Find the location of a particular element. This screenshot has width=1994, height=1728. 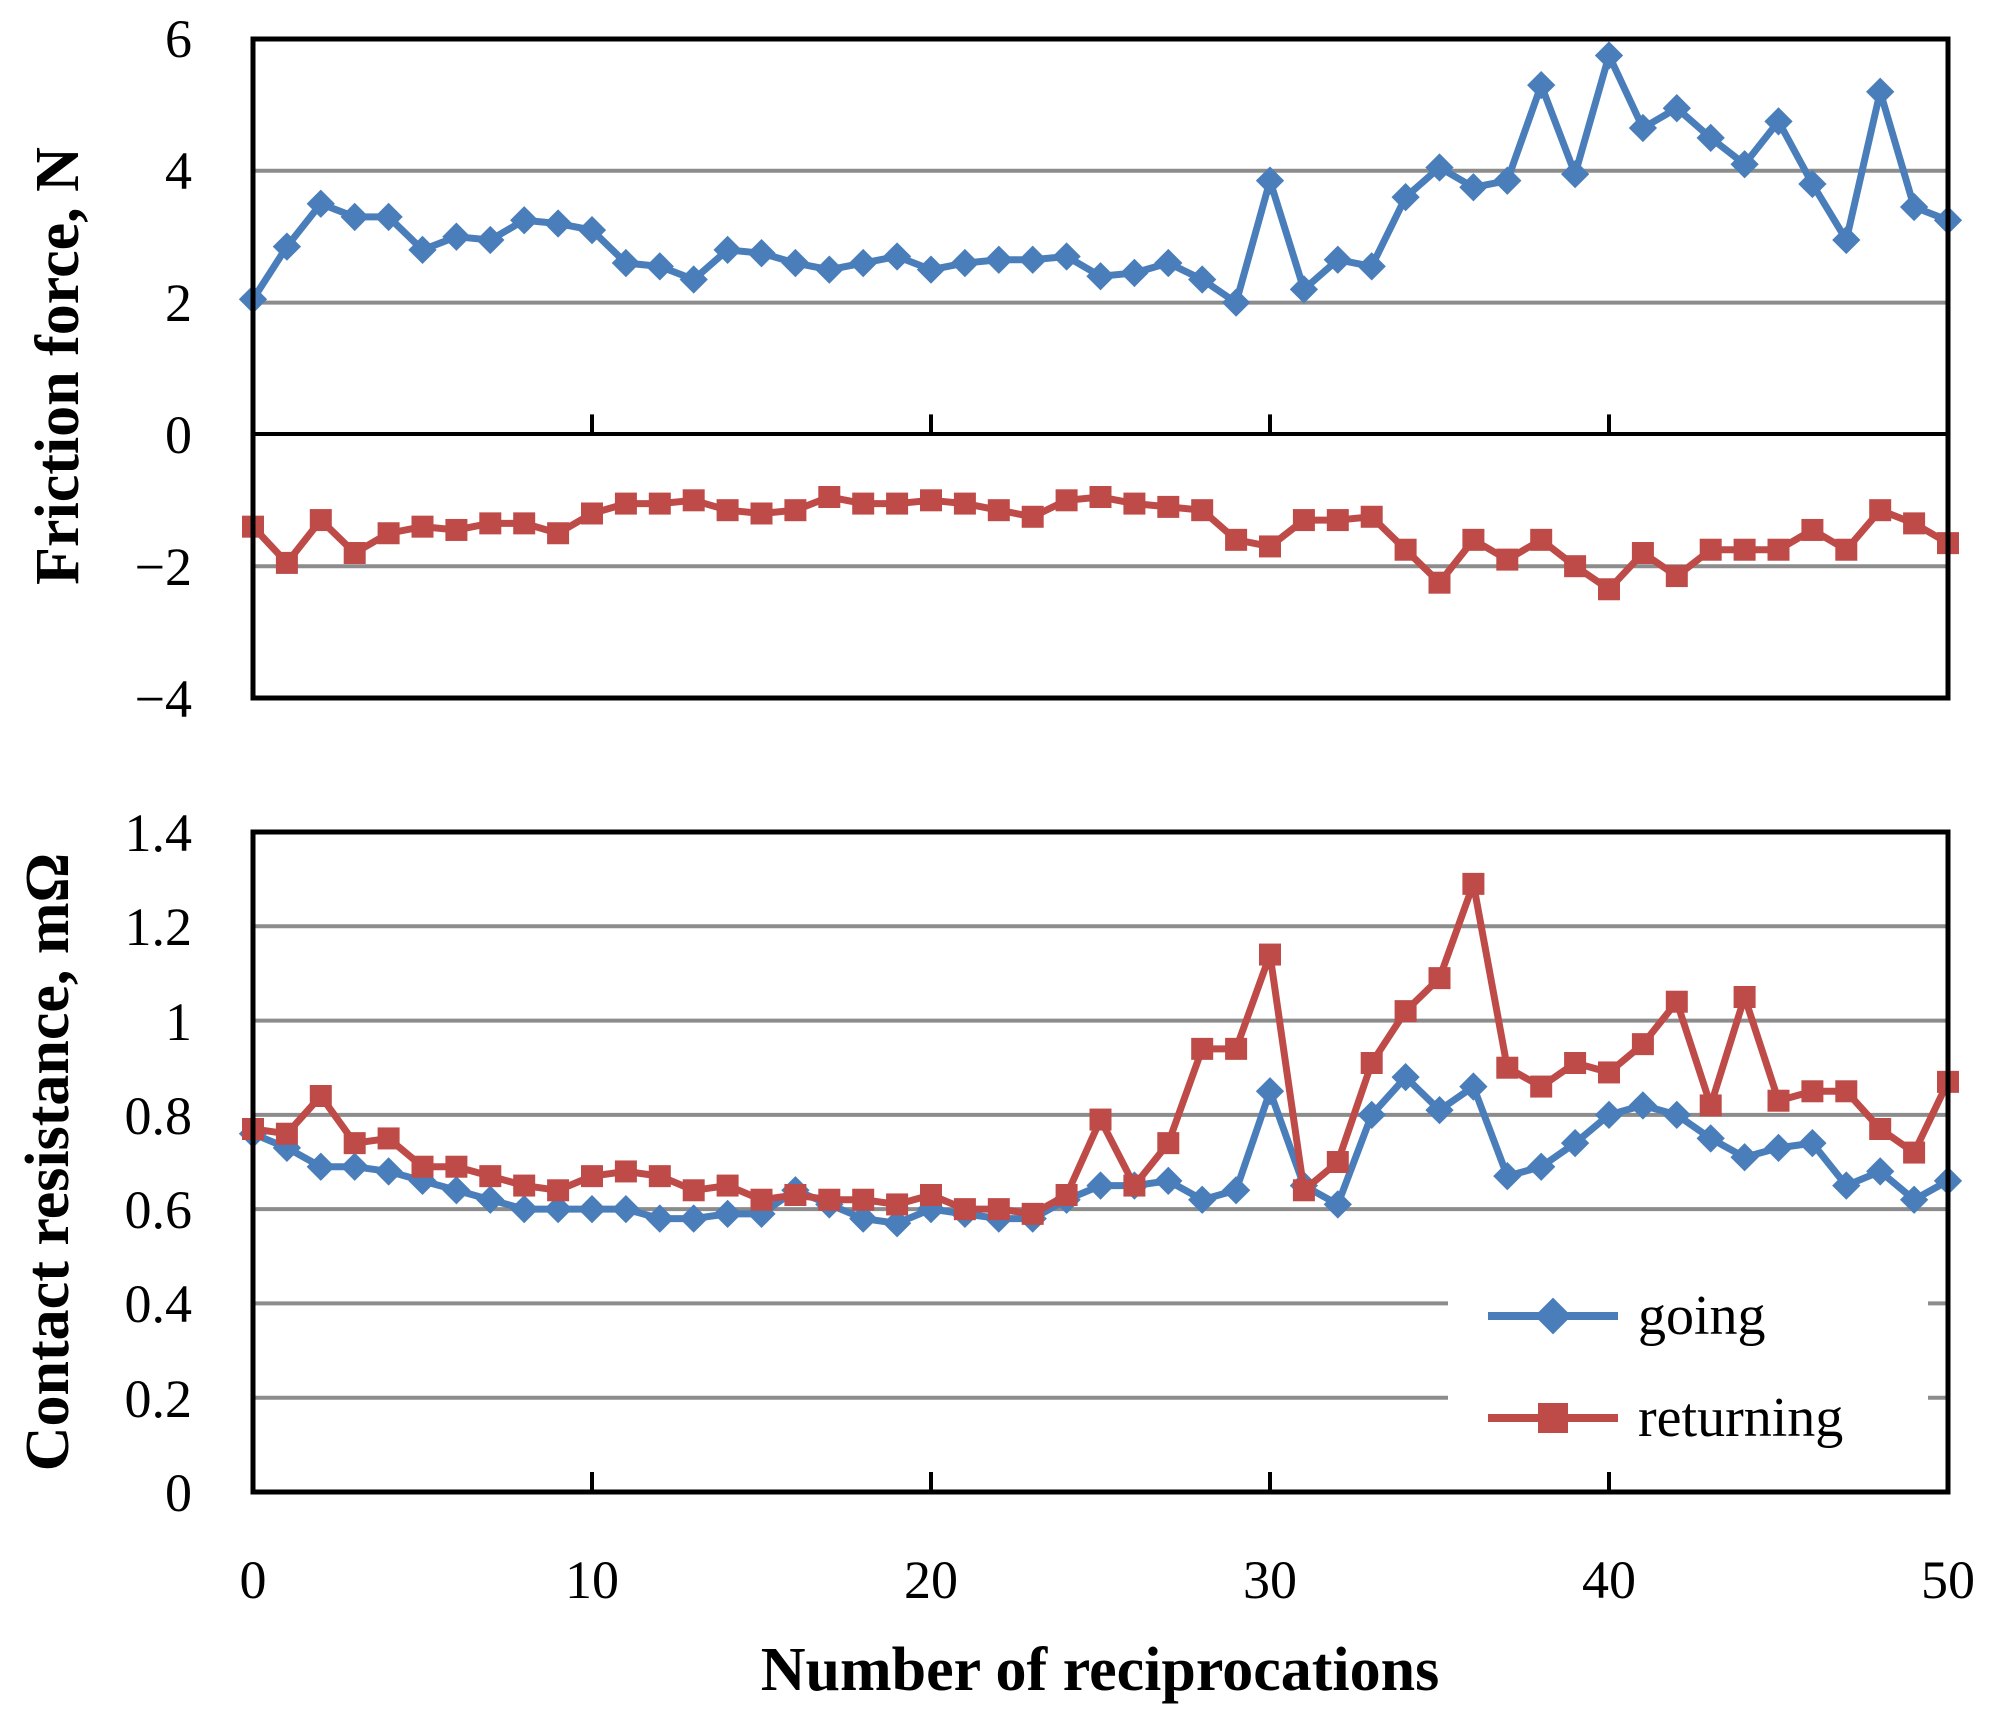

friction-x-ticks is located at coordinates (1100, 424).